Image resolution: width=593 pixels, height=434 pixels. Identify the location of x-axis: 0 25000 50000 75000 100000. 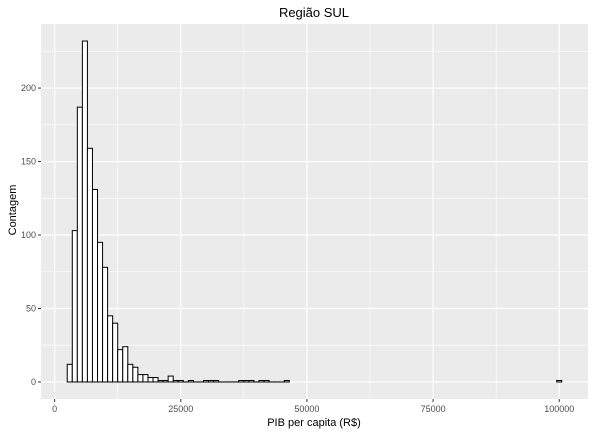
(313, 406).